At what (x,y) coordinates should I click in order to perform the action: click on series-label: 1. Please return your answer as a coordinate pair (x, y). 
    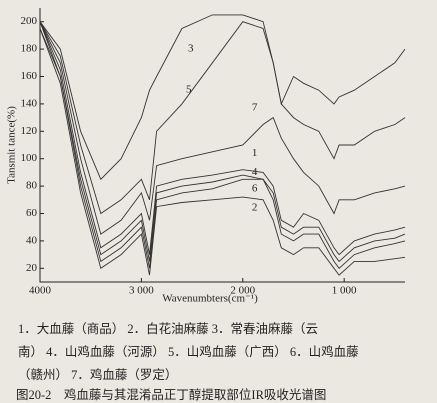
    Looking at the image, I should click on (255, 153).